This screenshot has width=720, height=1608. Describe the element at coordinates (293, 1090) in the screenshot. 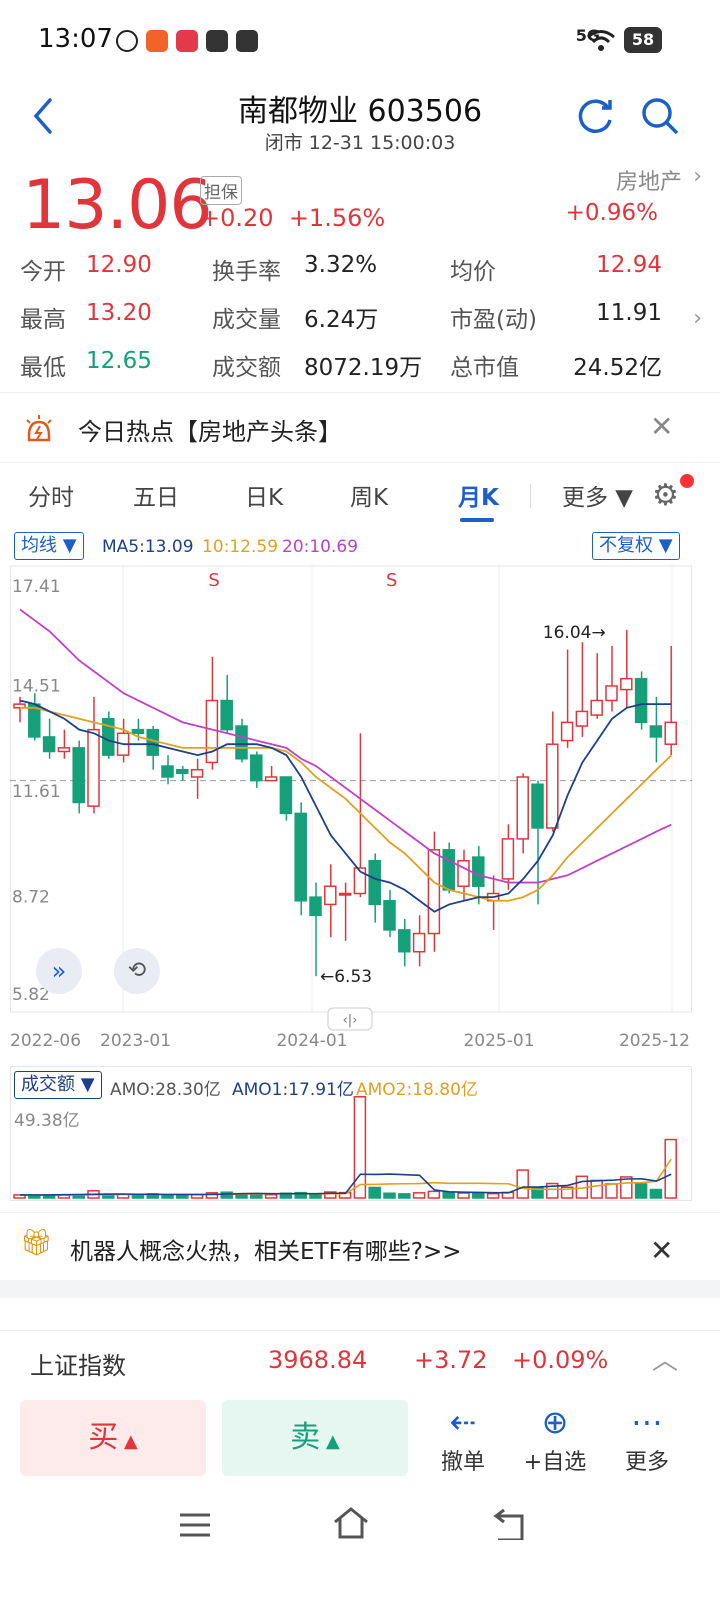

I see `amo1-label: AMO1:17.91亿` at that location.